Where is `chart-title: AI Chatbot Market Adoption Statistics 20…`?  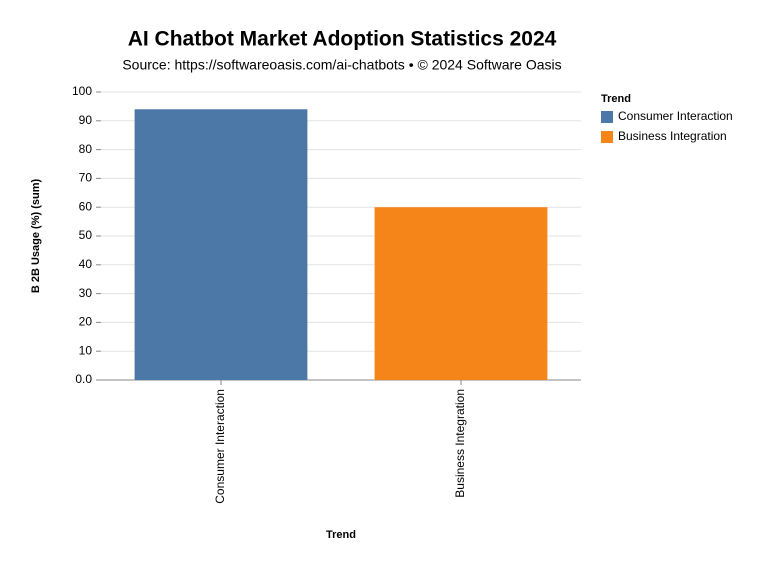 chart-title: AI Chatbot Market Adoption Statistics 20… is located at coordinates (342, 39).